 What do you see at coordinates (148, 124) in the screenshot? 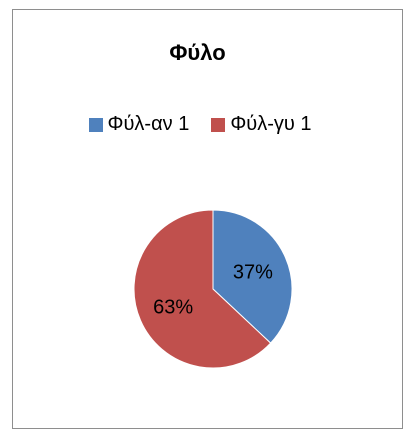
I see `legend-label-1: Φύλ-αν 1` at bounding box center [148, 124].